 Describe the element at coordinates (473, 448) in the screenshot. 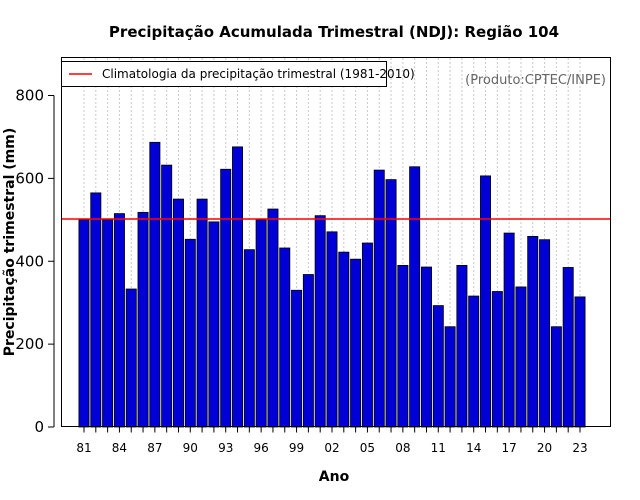

I see `x-tick-label: 14` at that location.